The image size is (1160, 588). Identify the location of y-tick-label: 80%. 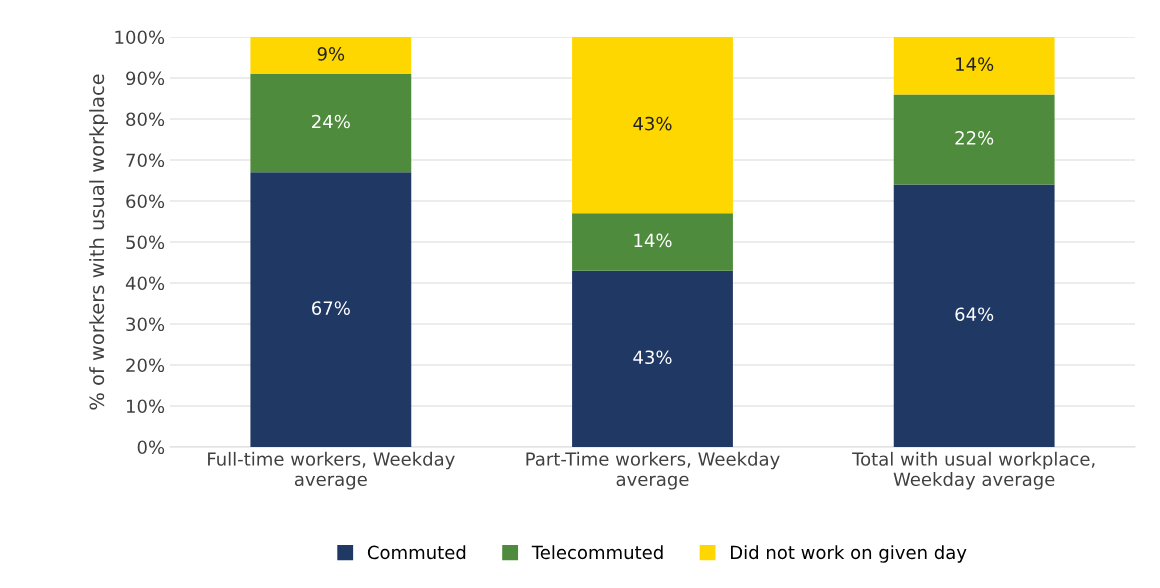
(145, 119).